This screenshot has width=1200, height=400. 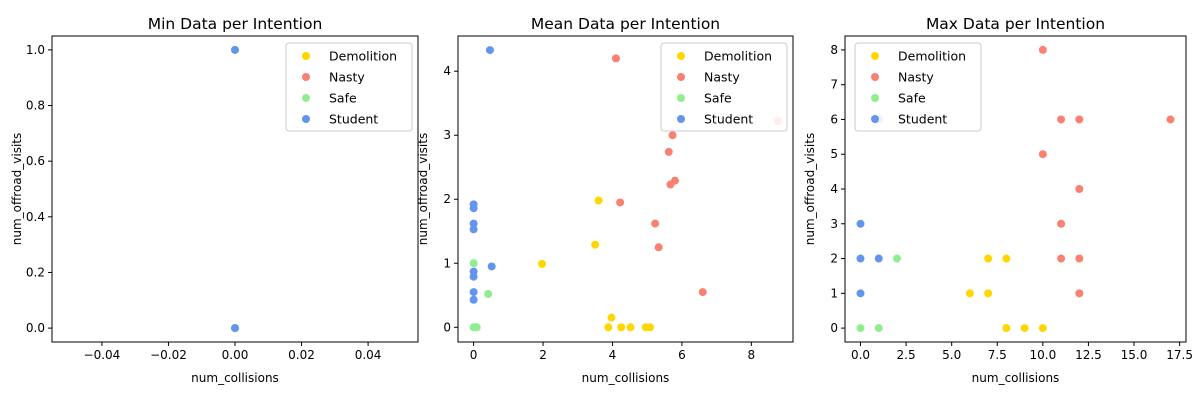 I want to click on data-points, so click(x=235, y=189).